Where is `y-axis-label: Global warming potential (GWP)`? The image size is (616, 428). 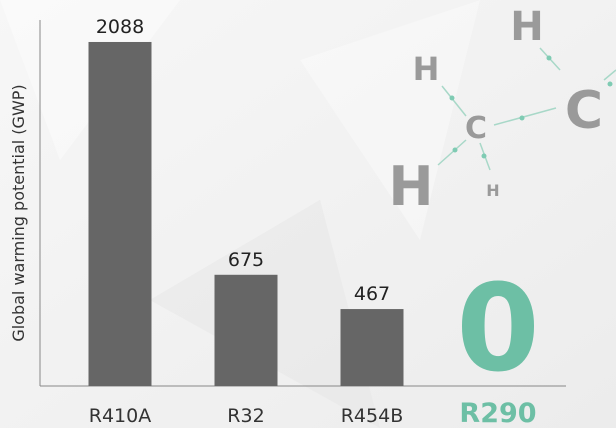 y-axis-label: Global warming potential (GWP) is located at coordinates (18, 212).